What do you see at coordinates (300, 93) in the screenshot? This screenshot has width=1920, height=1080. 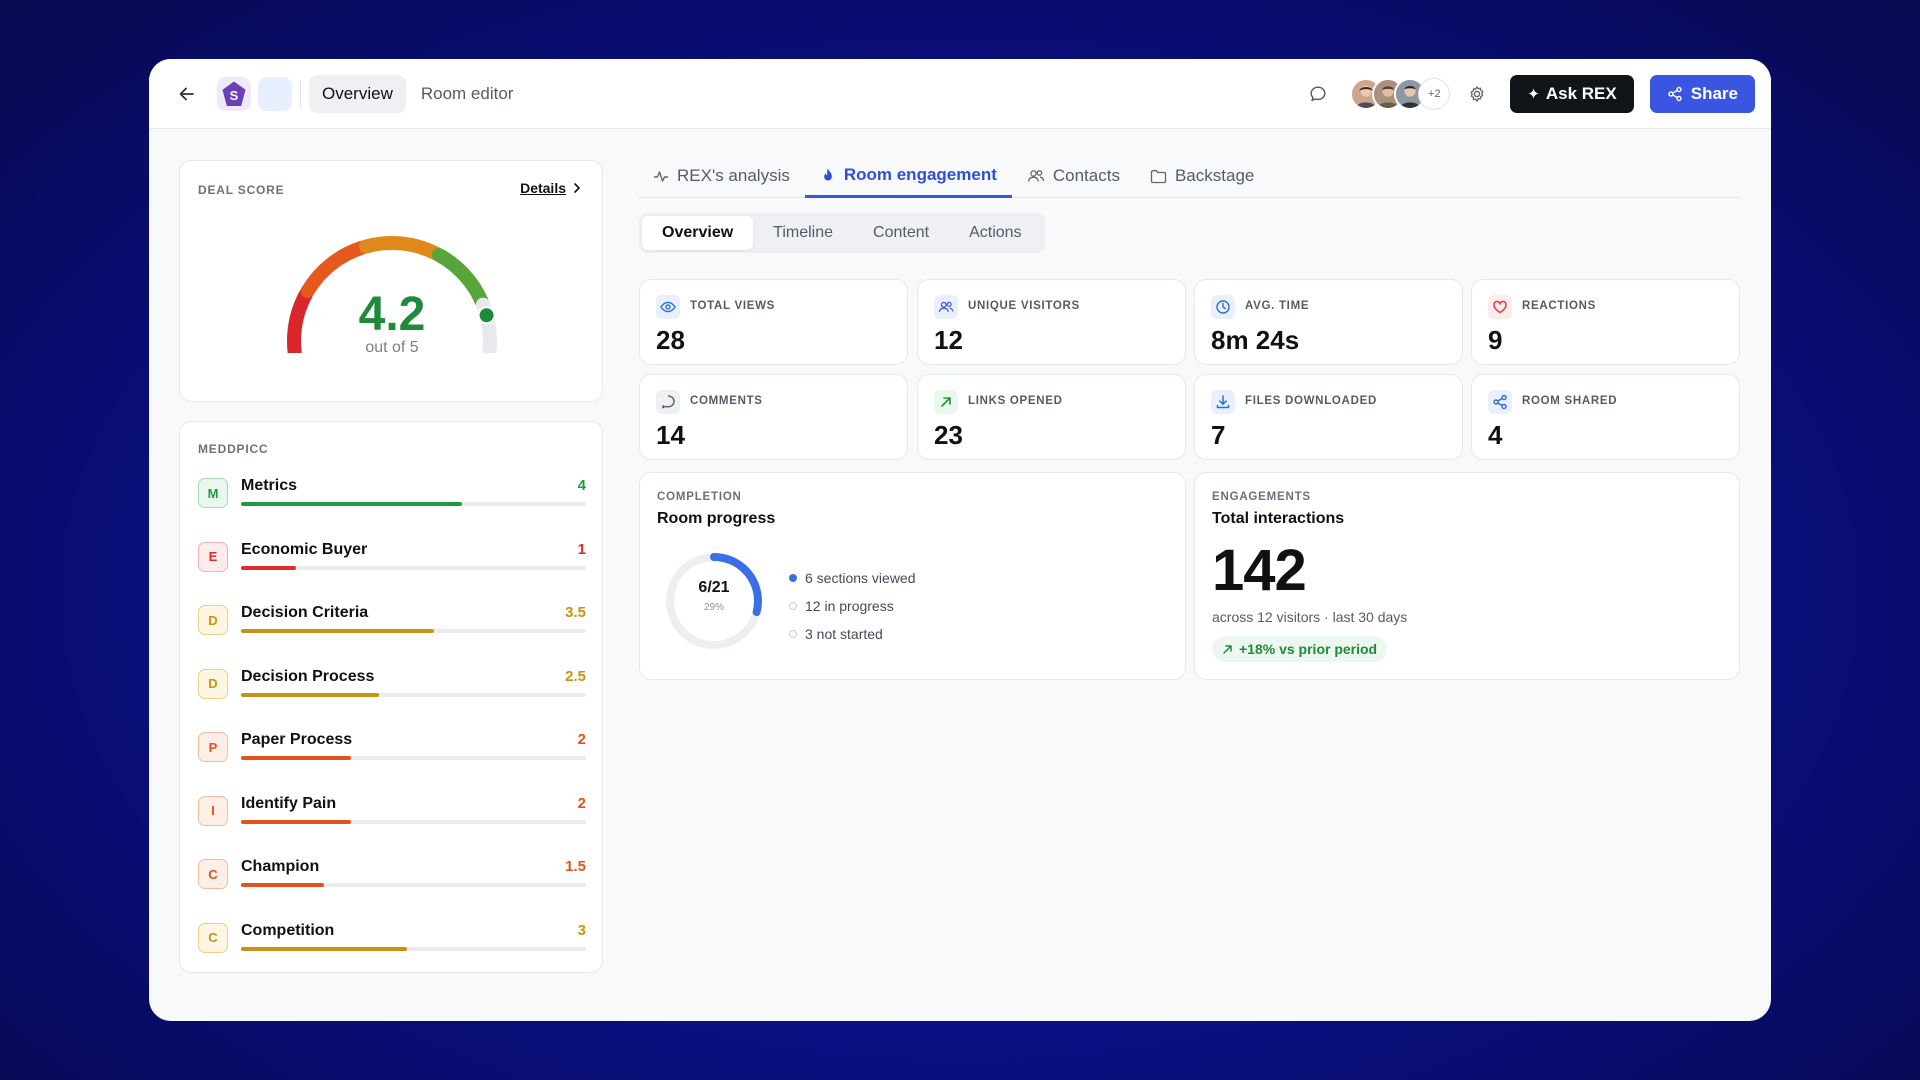 I see `header-divider` at bounding box center [300, 93].